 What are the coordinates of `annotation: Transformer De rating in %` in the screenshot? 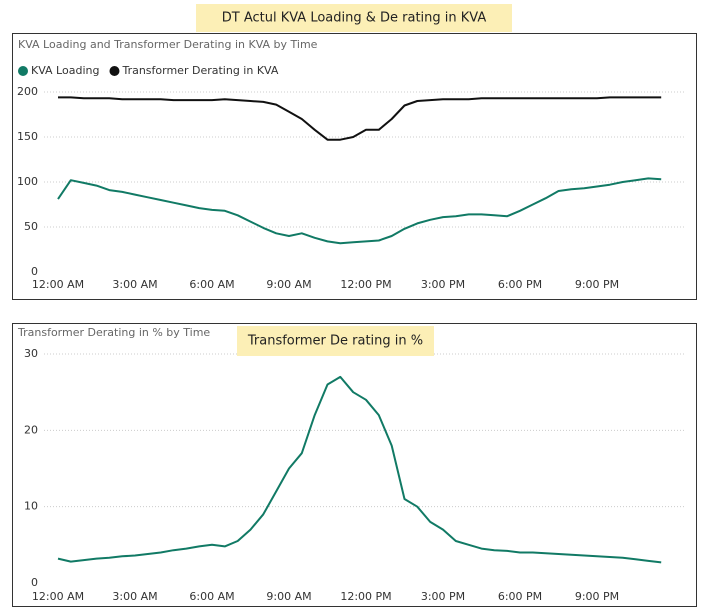 It's located at (335, 341).